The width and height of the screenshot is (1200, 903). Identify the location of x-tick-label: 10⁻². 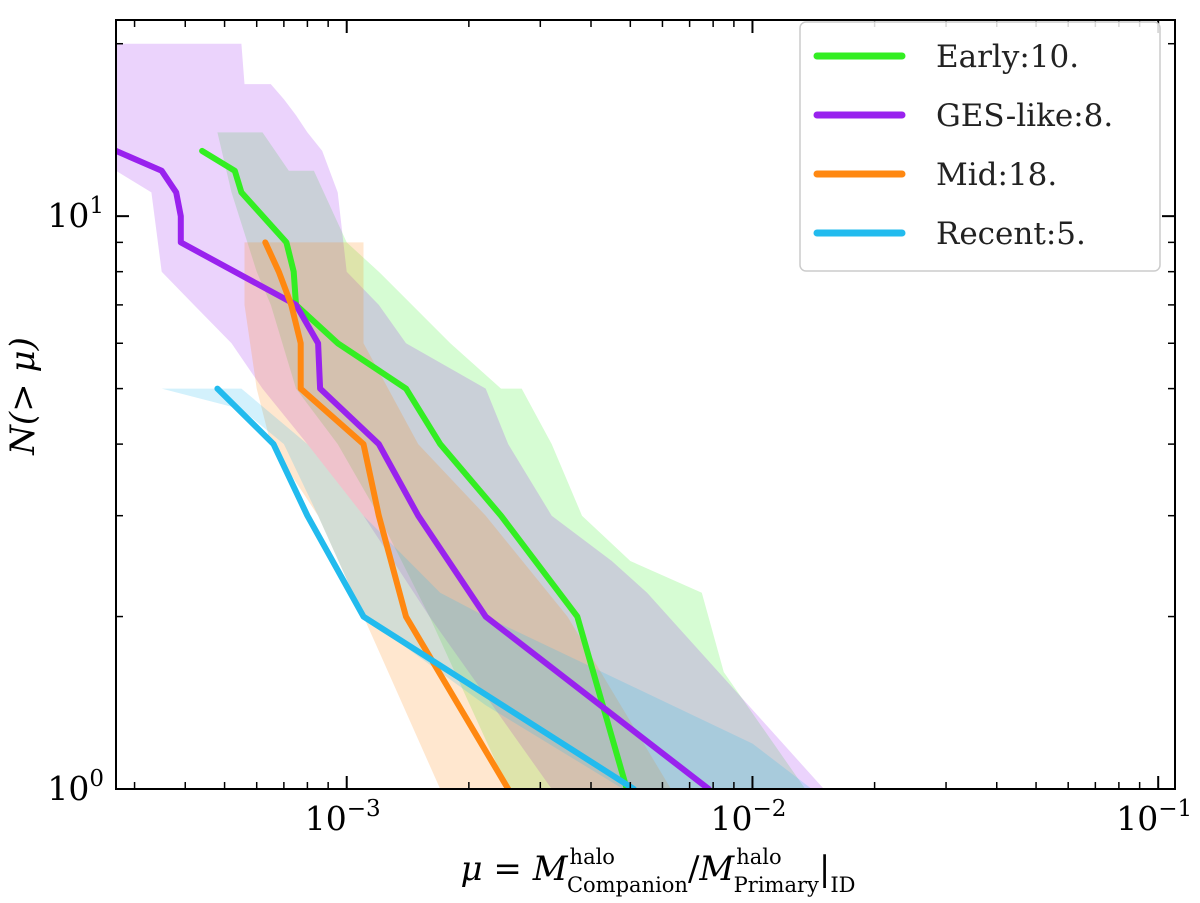
(749, 817).